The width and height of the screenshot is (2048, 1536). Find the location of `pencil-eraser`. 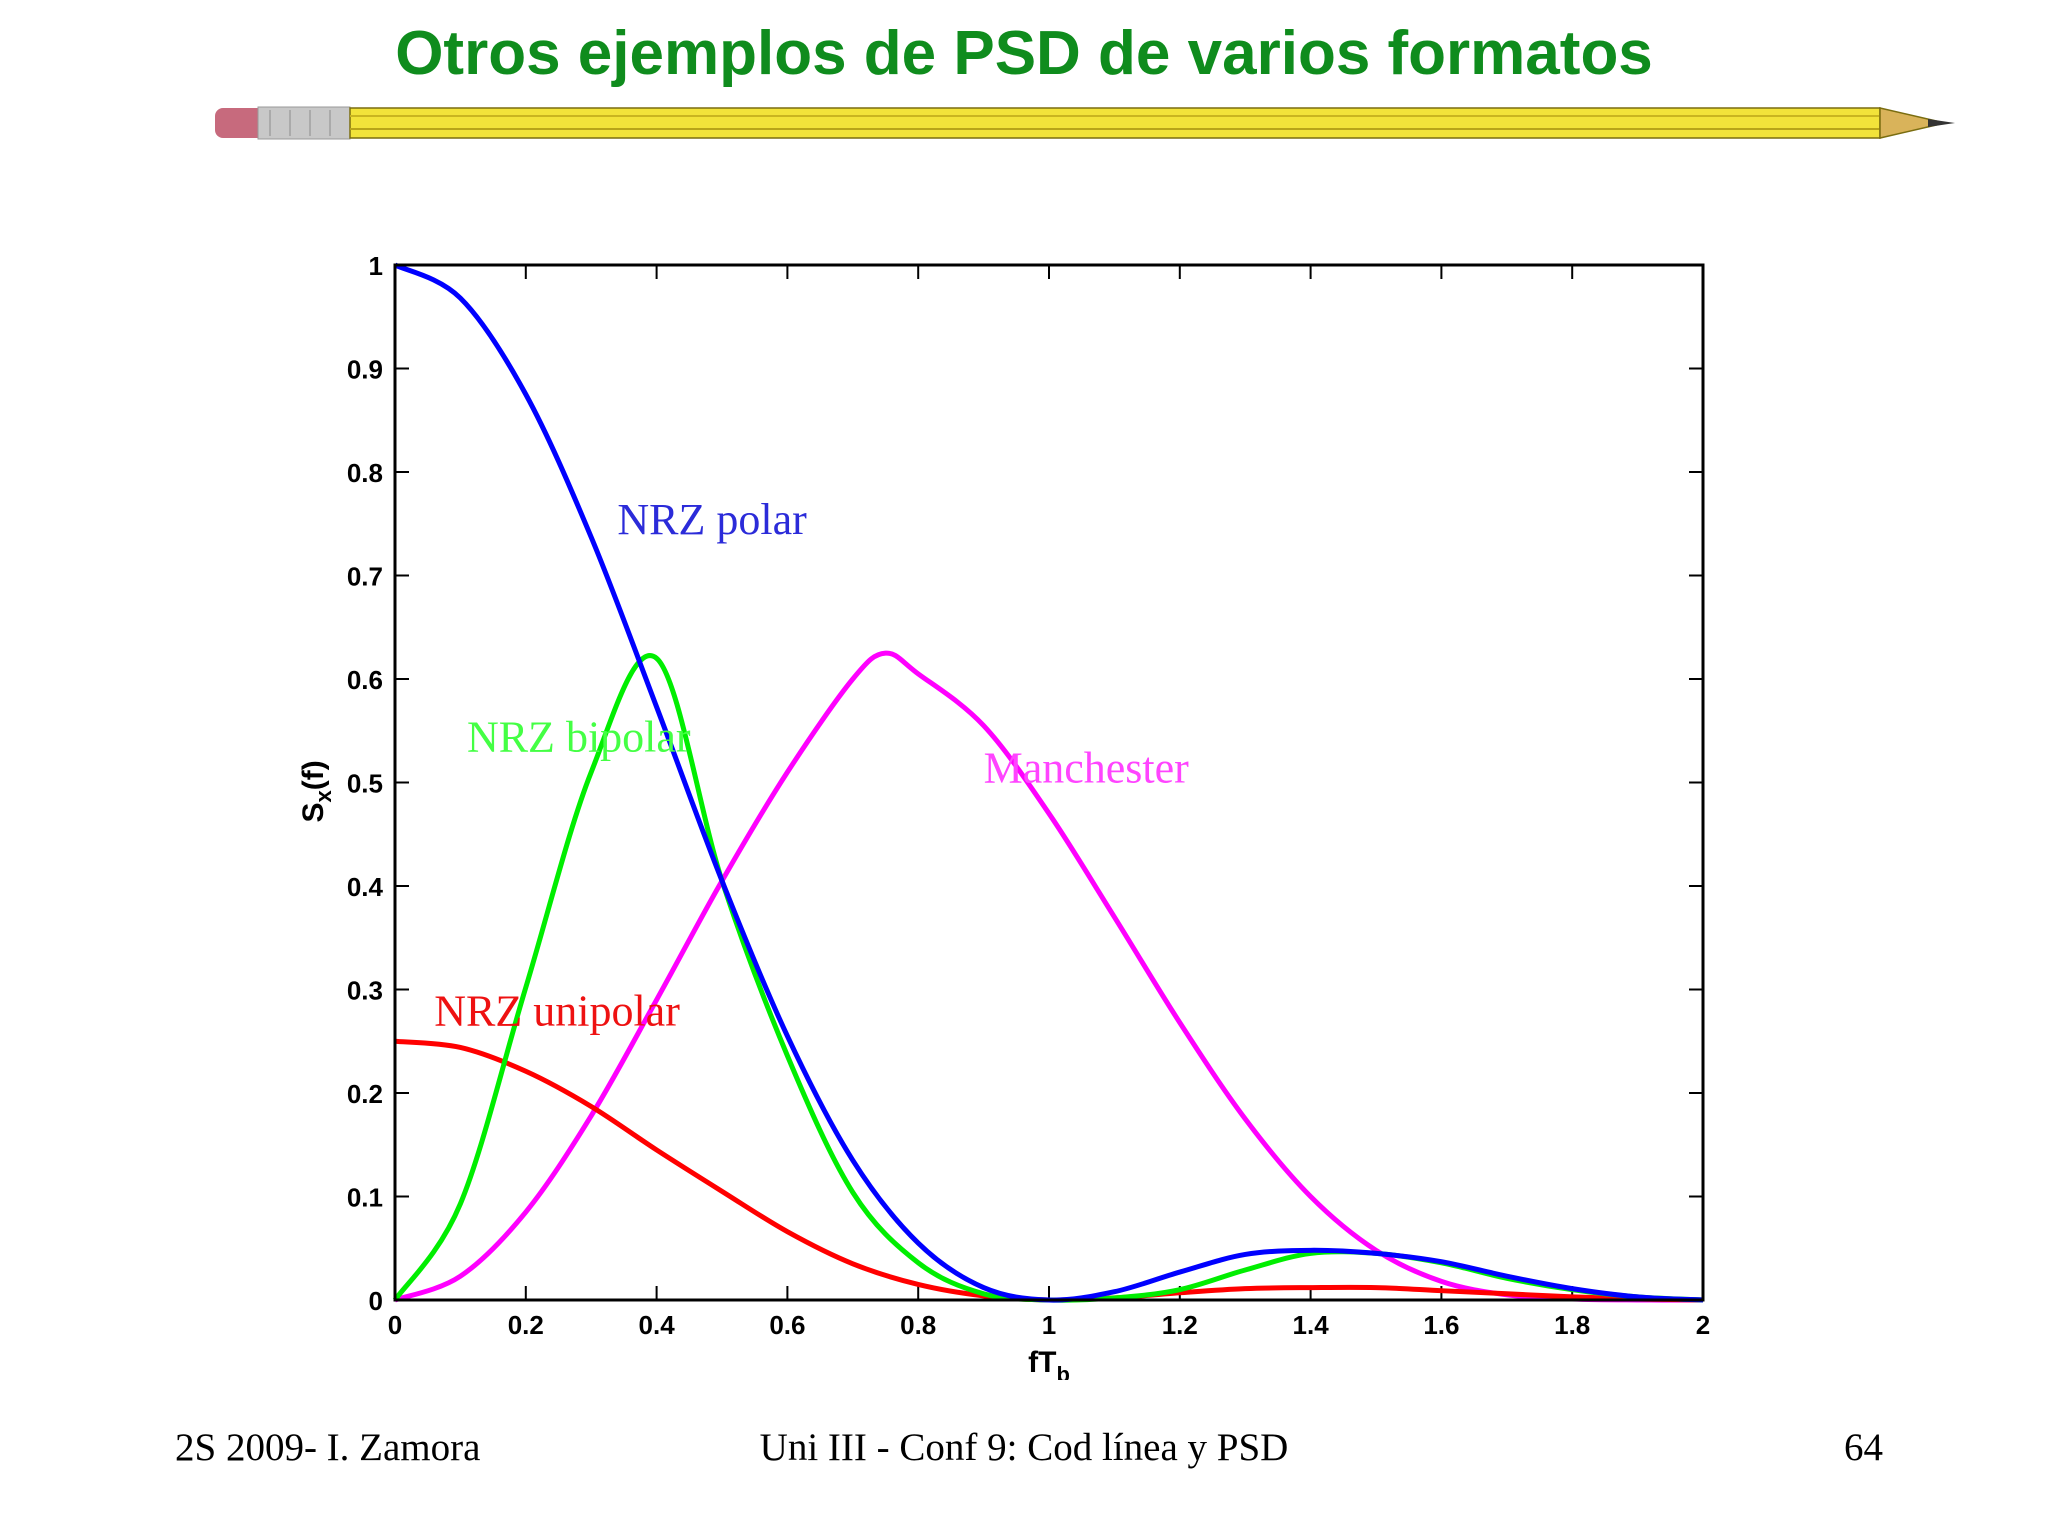

pencil-eraser is located at coordinates (240, 123).